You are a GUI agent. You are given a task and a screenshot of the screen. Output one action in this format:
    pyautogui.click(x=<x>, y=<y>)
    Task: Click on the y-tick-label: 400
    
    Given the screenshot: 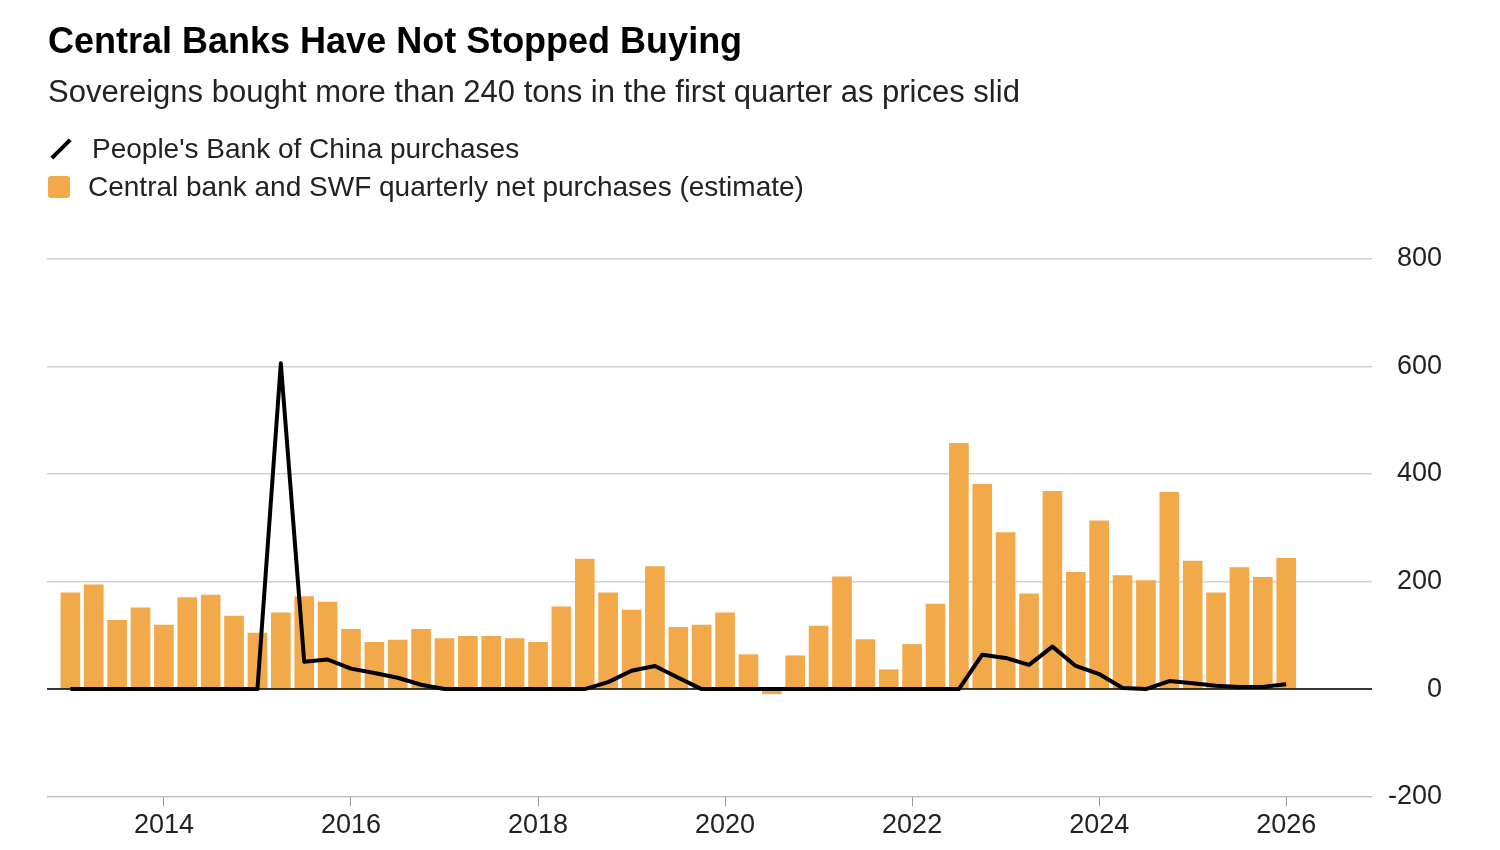 What is the action you would take?
    pyautogui.click(x=1419, y=472)
    